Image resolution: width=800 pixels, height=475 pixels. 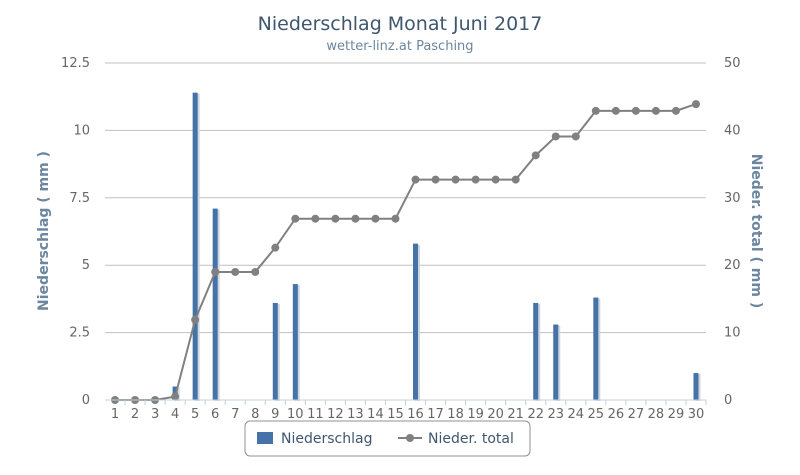 I want to click on x-tick-label: 21, so click(x=515, y=414).